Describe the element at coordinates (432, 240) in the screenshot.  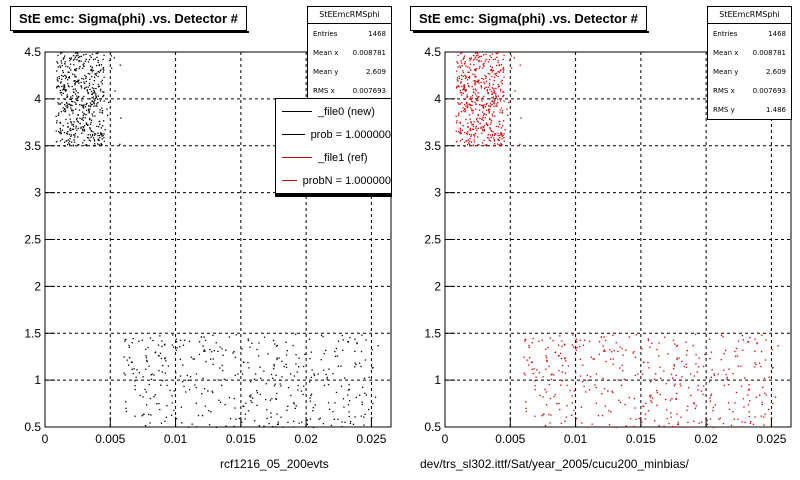
I see `right-y-tick-label: 2.5` at that location.